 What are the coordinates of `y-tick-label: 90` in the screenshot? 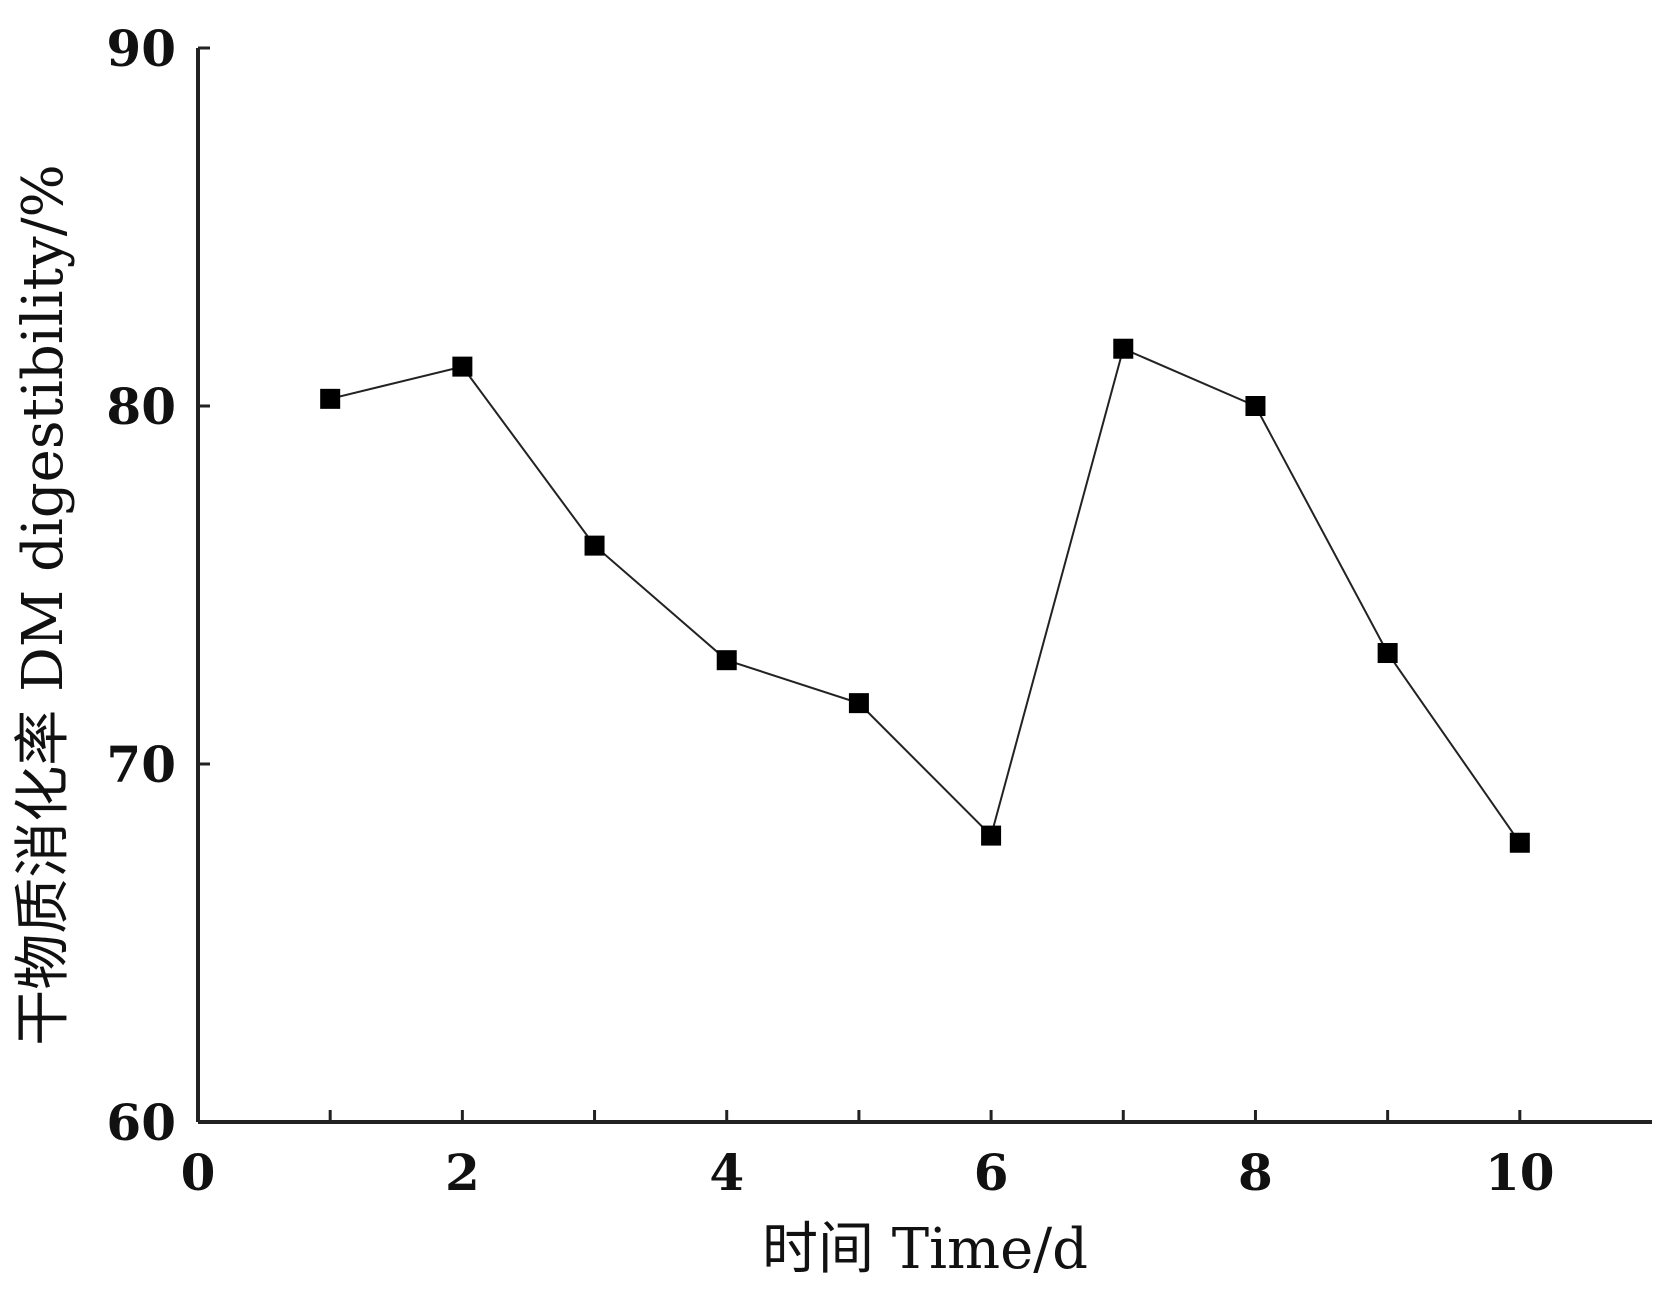 It's located at (141, 48).